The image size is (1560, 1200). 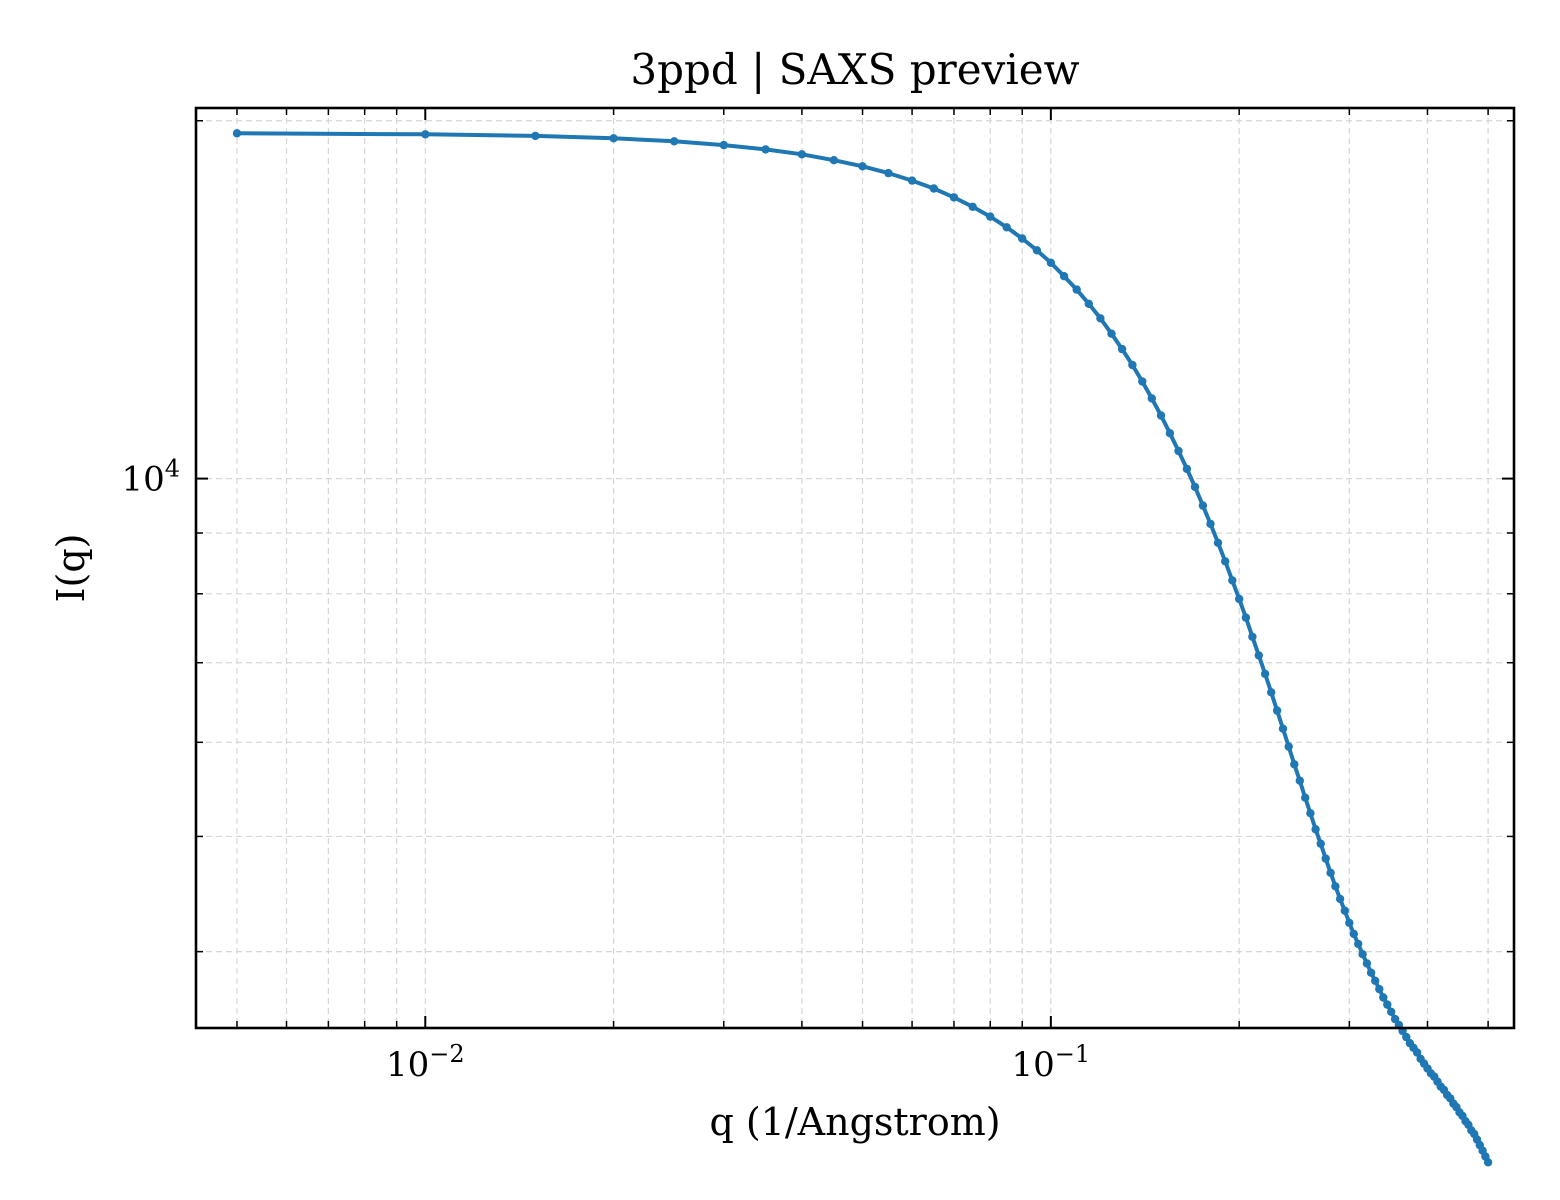 I want to click on x-tick-label: 10⁻¹, so click(x=1051, y=1062).